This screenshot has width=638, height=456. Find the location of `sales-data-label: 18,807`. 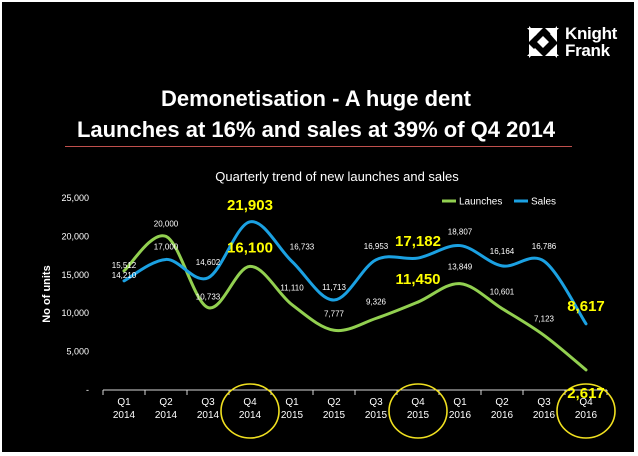

sales-data-label: 18,807 is located at coordinates (460, 232).